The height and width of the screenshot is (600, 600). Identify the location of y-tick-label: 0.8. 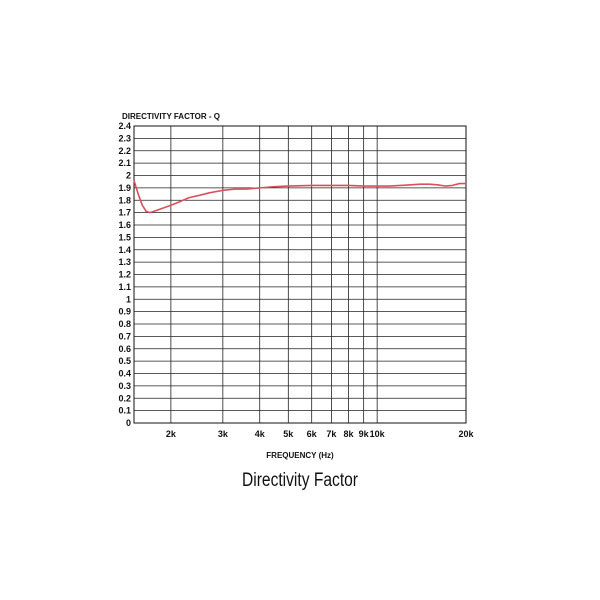
(124, 324).